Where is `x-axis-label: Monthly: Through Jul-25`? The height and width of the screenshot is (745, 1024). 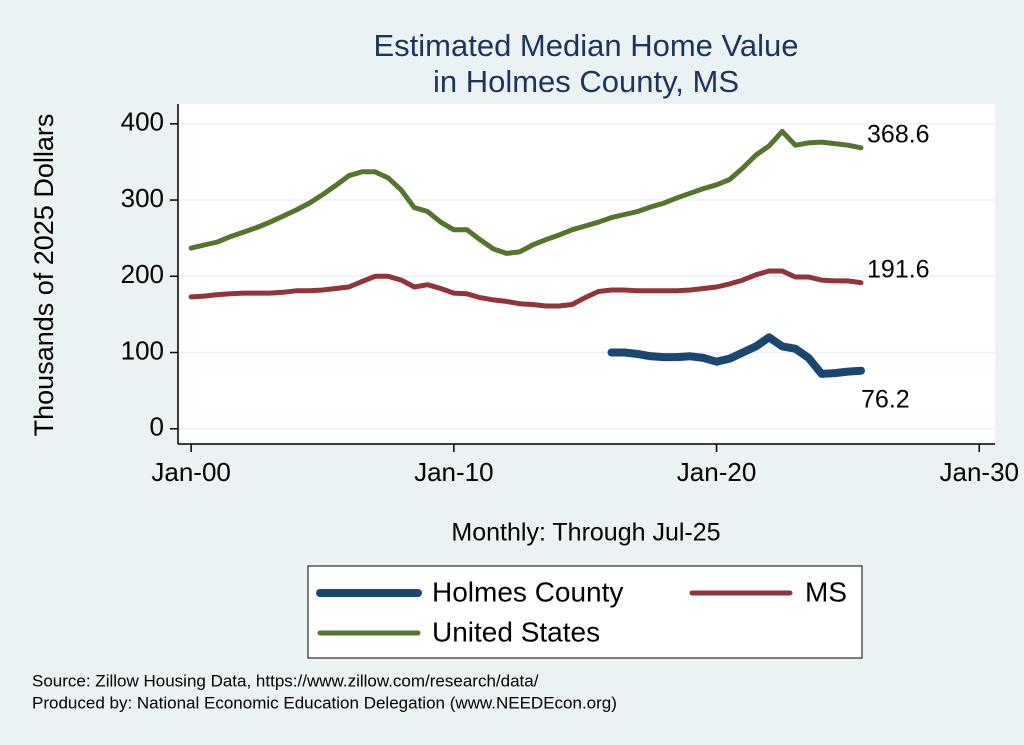 x-axis-label: Monthly: Through Jul-25 is located at coordinates (585, 533).